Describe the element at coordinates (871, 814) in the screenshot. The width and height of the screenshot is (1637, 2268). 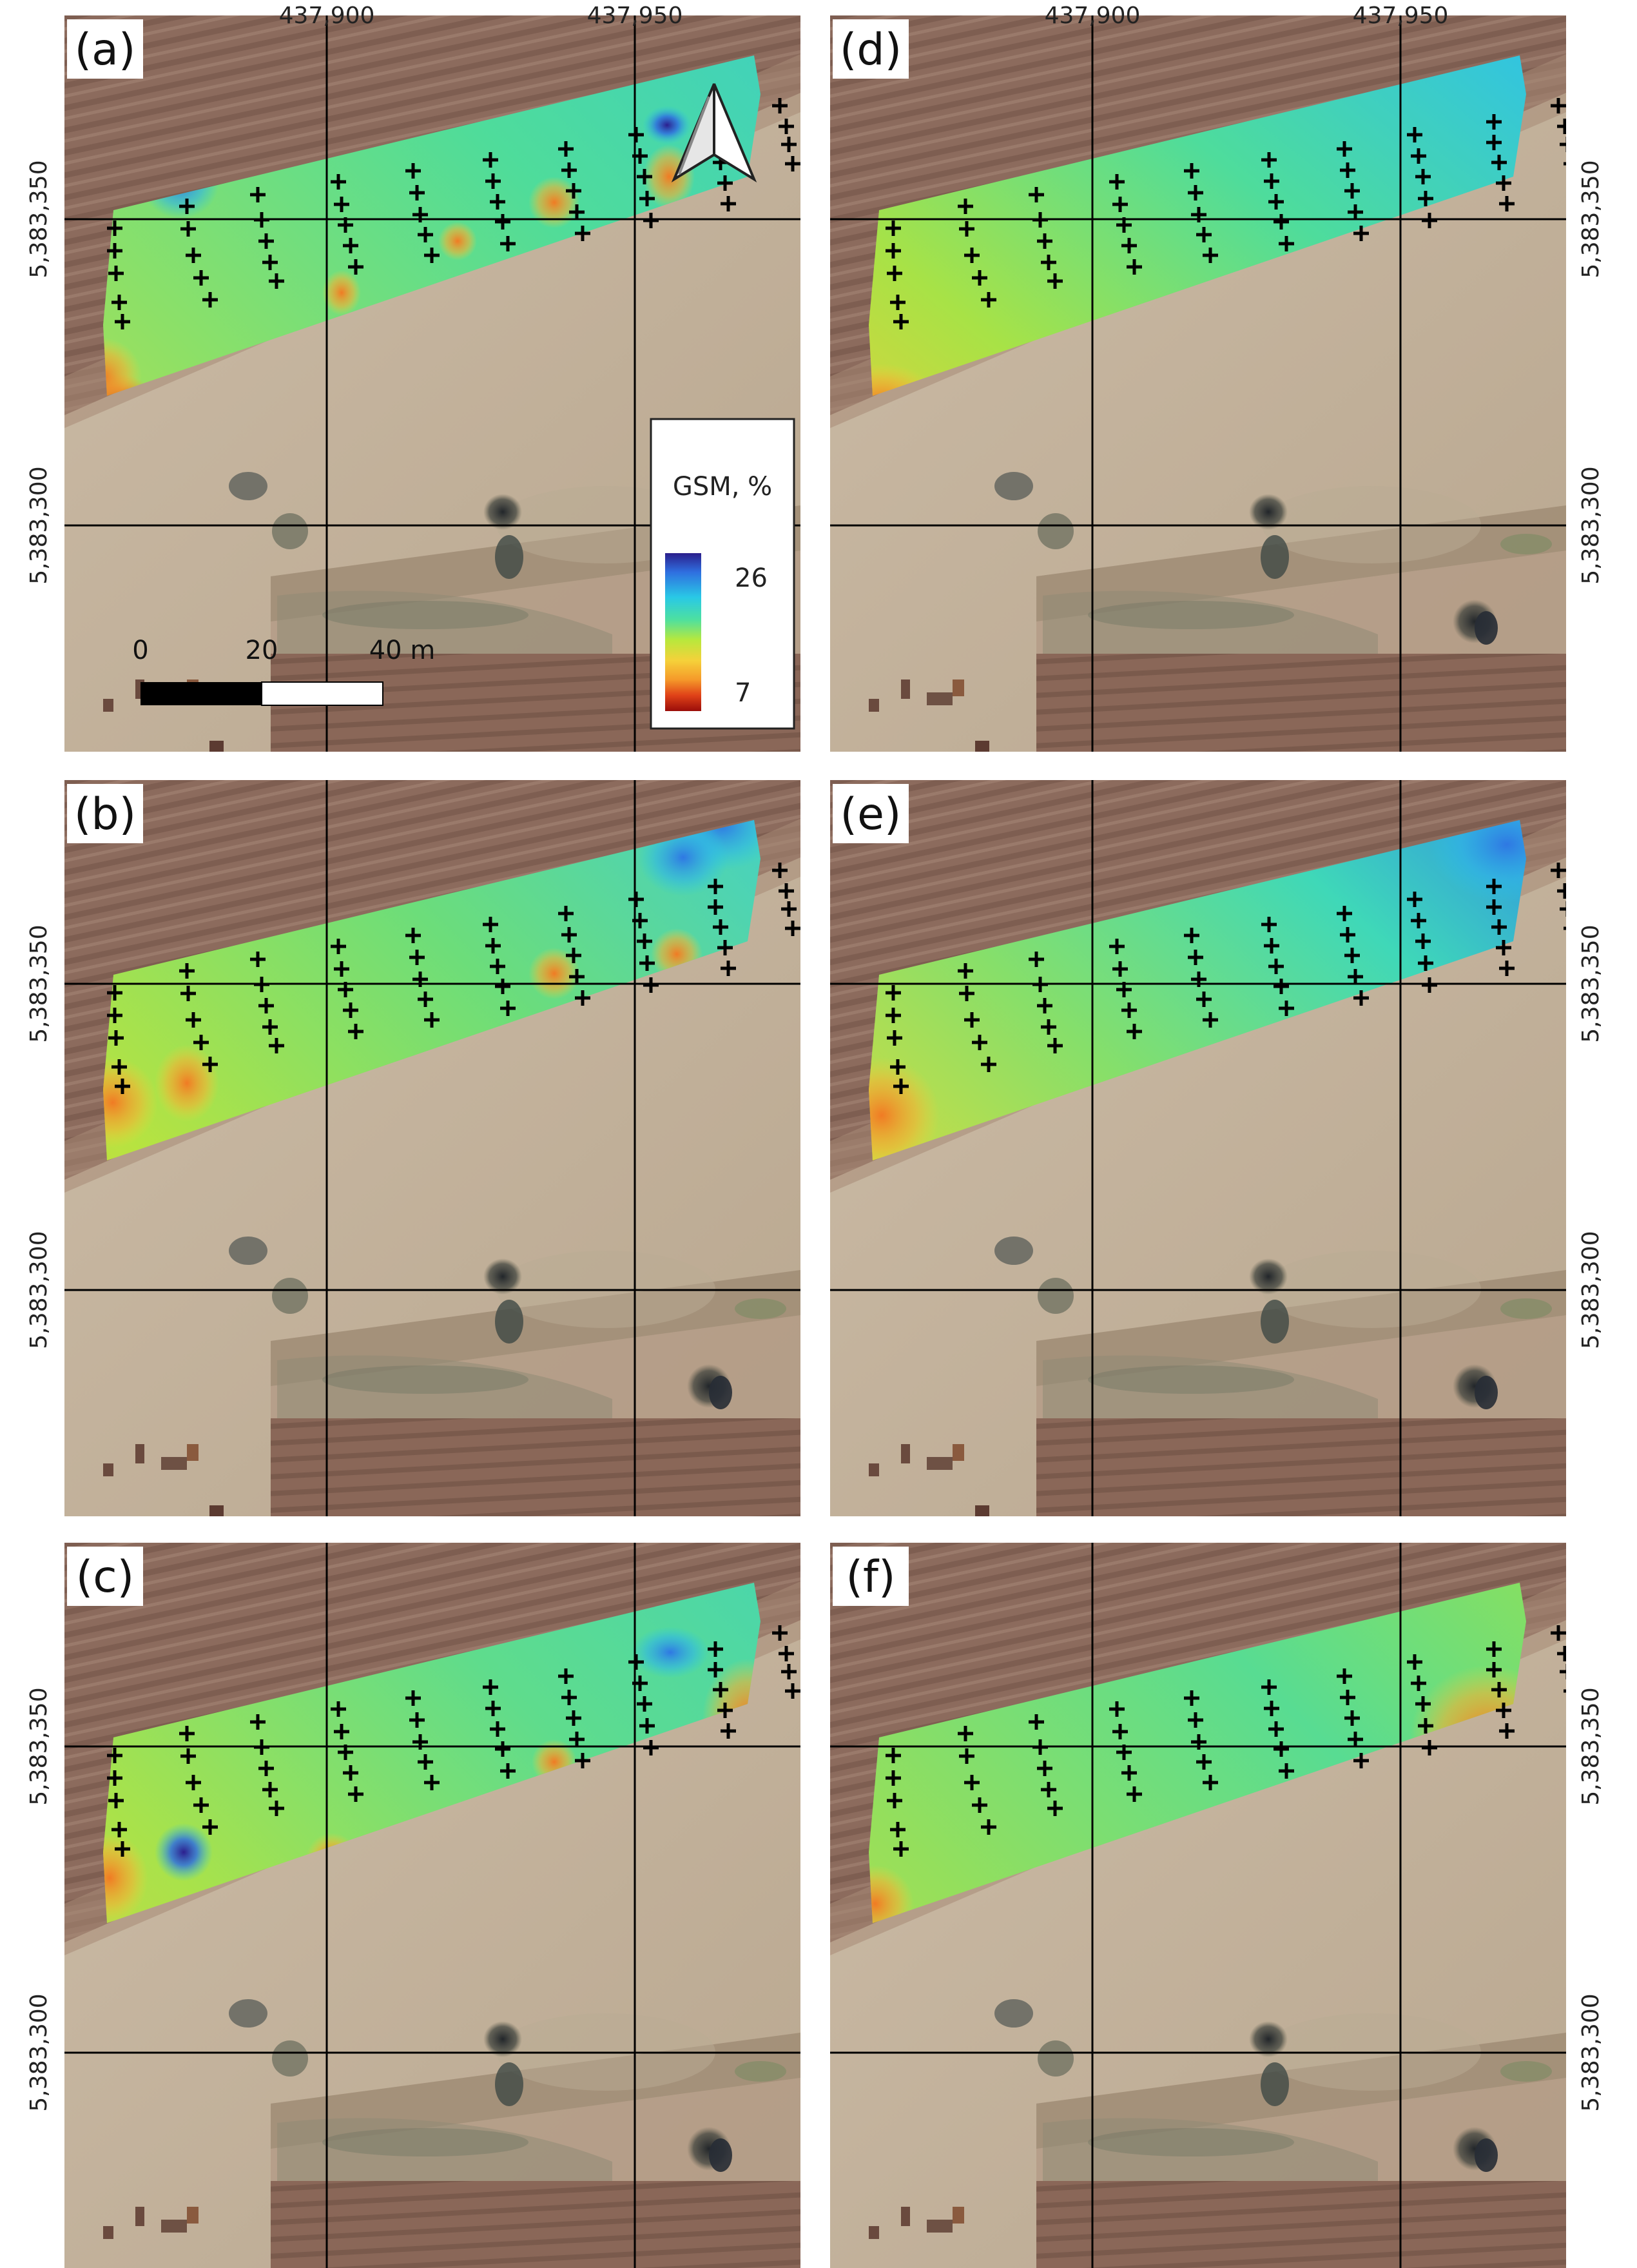
I see `panel-label: (e)` at that location.